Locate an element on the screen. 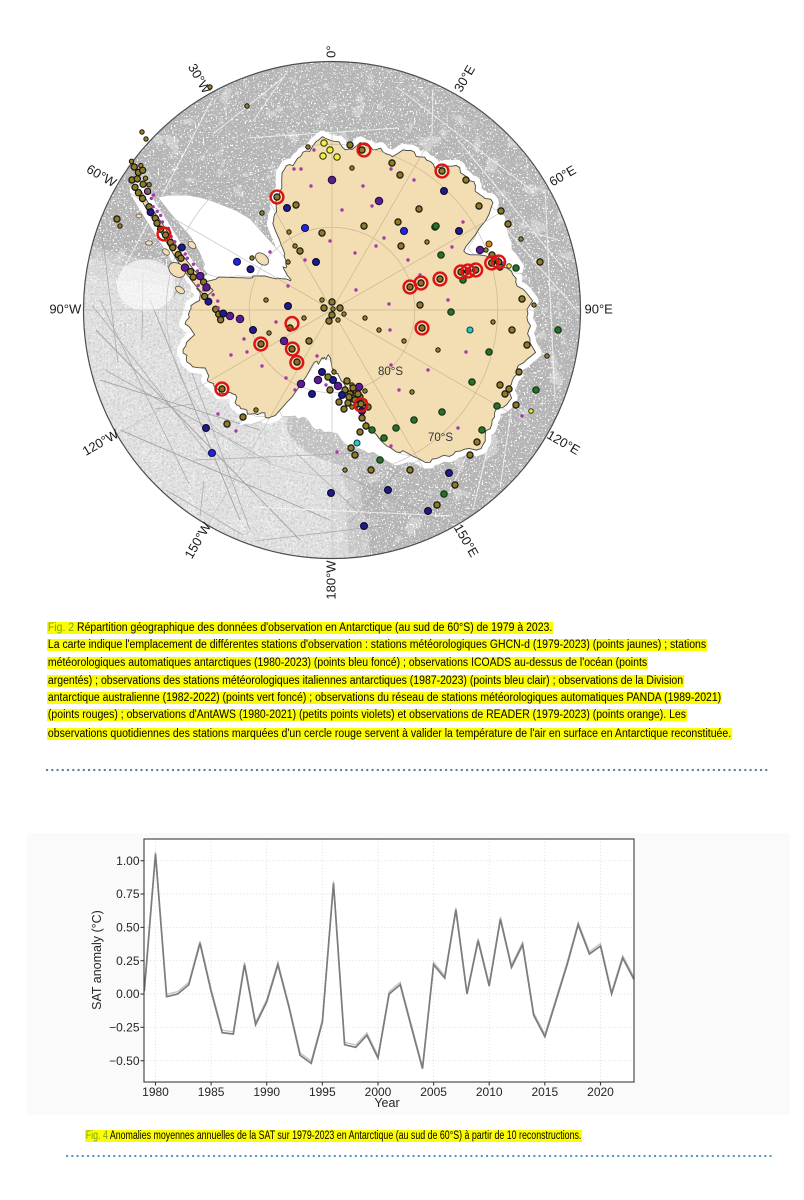 Image resolution: width=804 pixels, height=1200 pixels. svg-text: 2020 is located at coordinates (600, 1092).